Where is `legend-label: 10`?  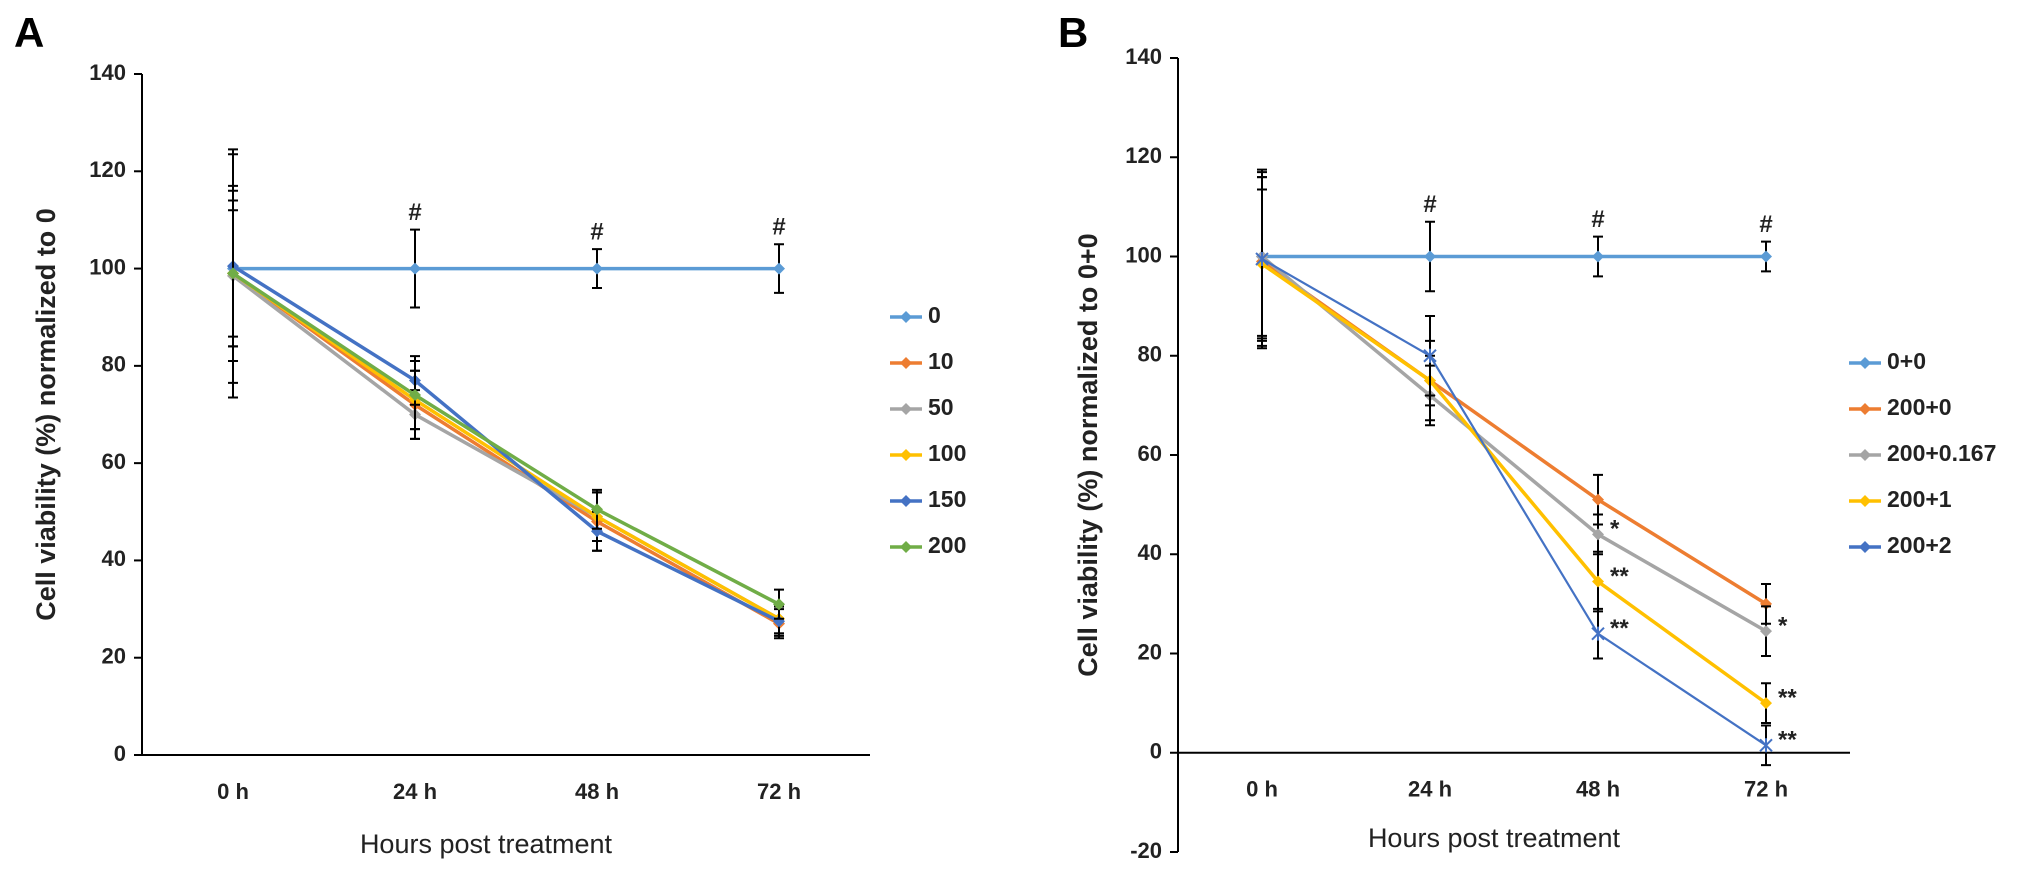 legend-label: 10 is located at coordinates (941, 361).